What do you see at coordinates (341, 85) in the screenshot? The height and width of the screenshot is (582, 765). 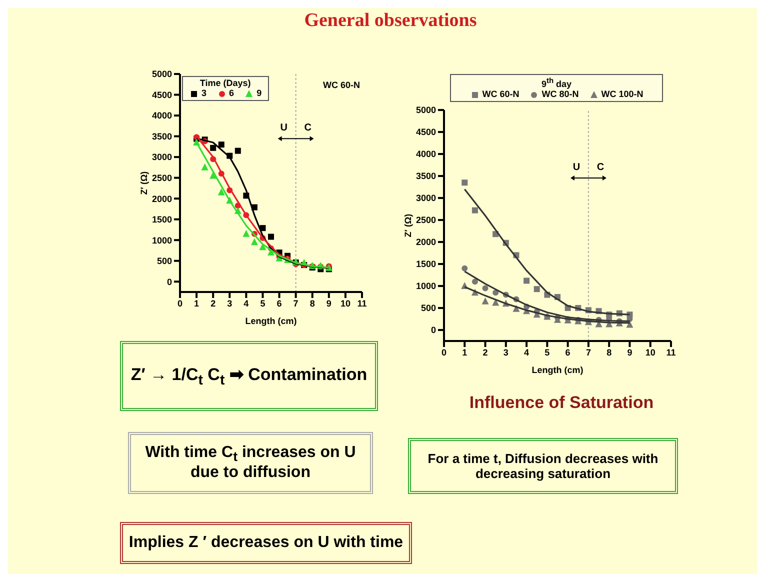 I see `annotation: WC 60-N` at bounding box center [341, 85].